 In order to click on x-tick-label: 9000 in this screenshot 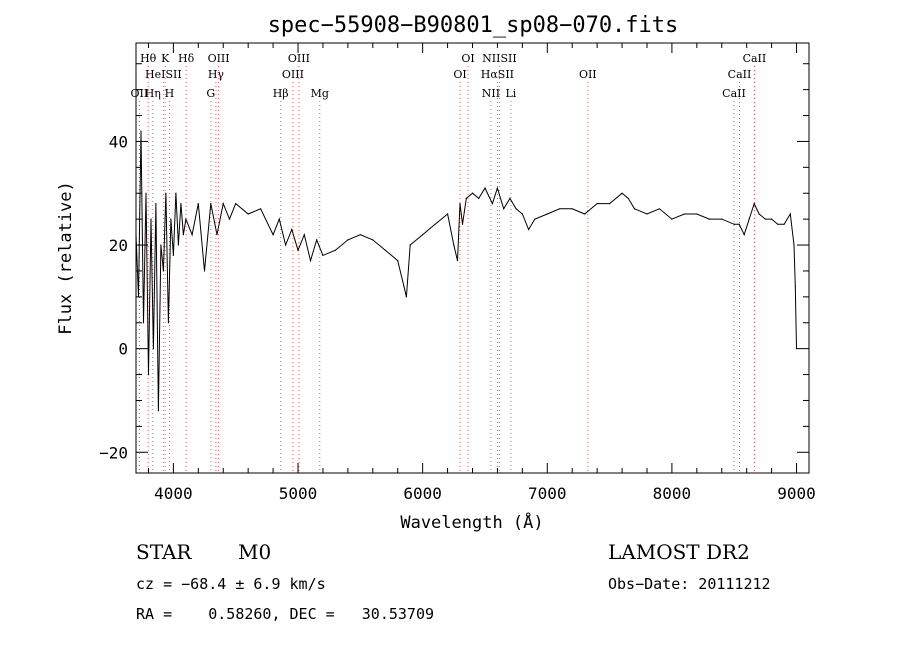, I will do `click(796, 493)`.